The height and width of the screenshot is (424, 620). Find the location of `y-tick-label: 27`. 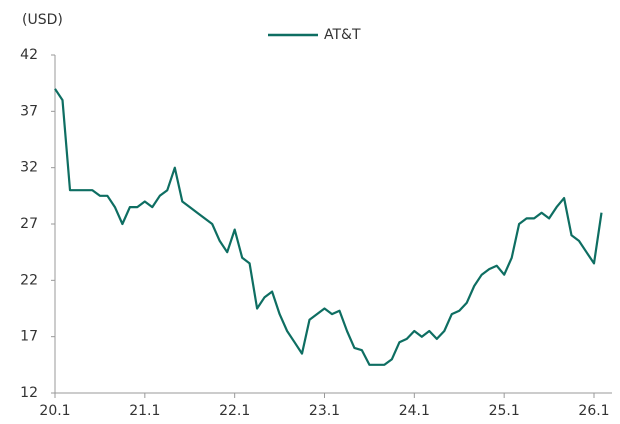

y-tick-label: 27 is located at coordinates (29, 224).